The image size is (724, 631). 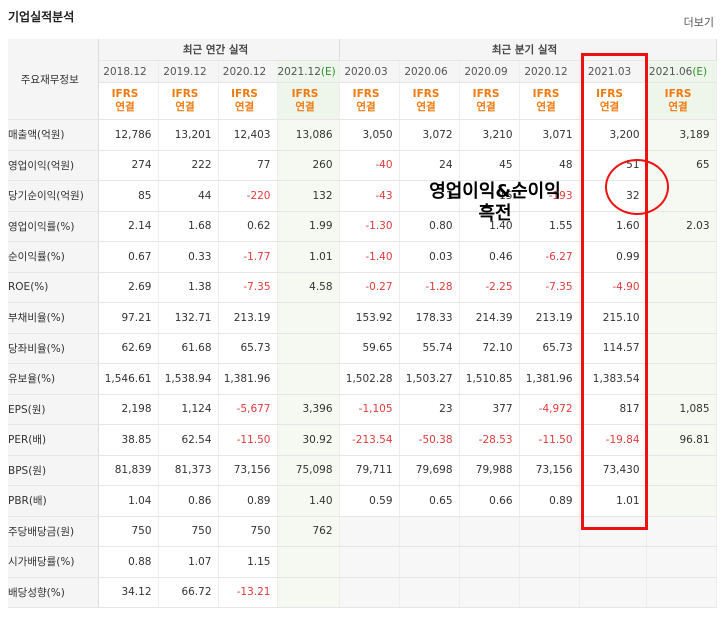 What do you see at coordinates (489, 135) in the screenshot?
I see `table-cell: 3,210` at bounding box center [489, 135].